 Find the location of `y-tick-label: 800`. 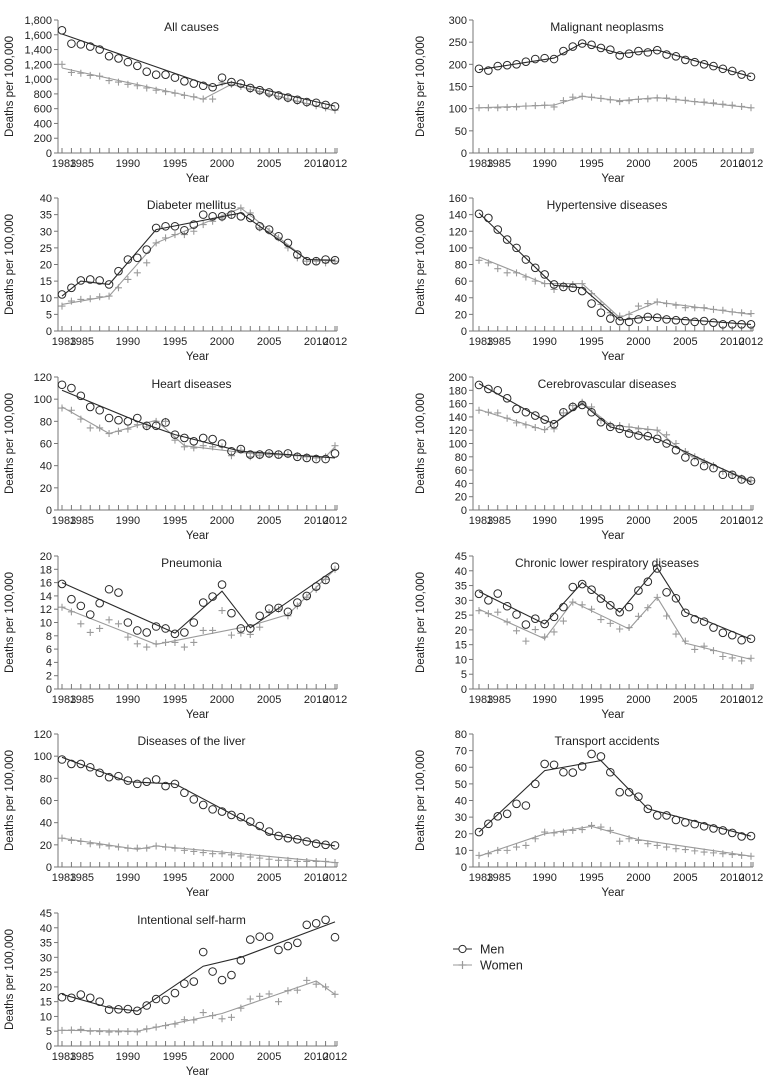

y-tick-label: 800 is located at coordinates (43, 95).